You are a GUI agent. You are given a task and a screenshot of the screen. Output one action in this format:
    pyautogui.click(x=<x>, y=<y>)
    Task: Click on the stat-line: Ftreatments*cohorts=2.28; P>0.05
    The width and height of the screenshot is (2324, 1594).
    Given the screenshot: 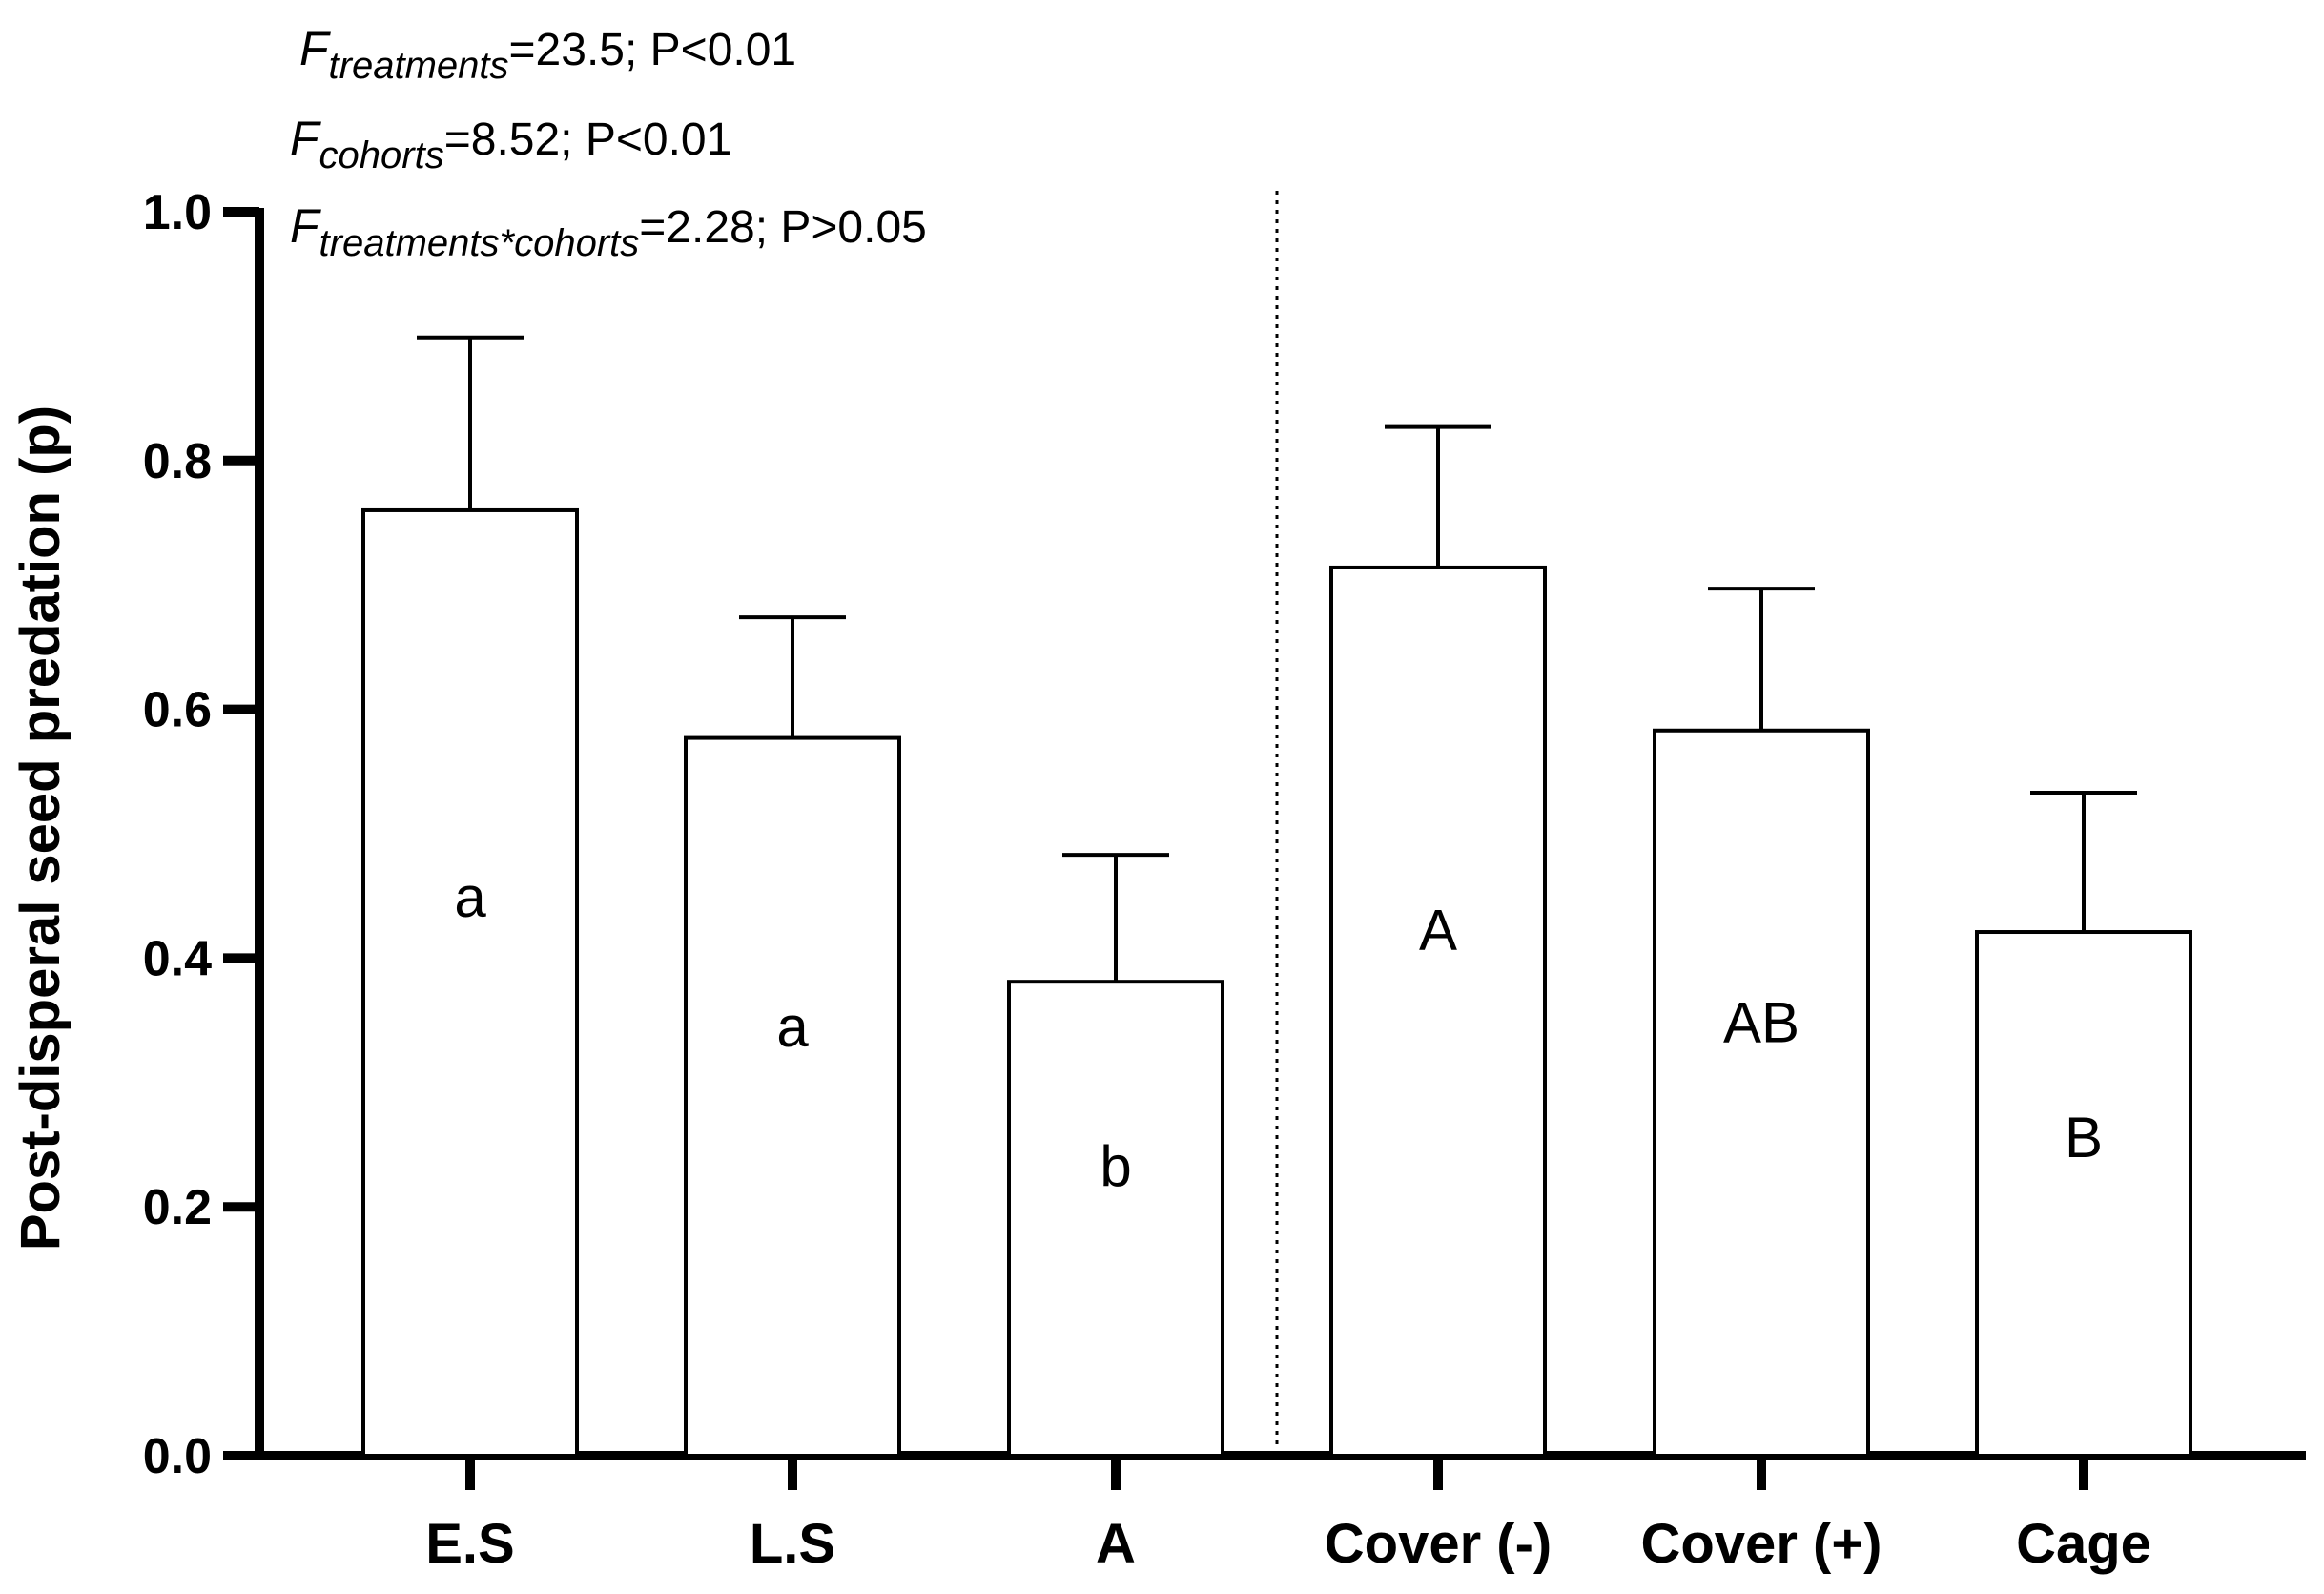 What is the action you would take?
    pyautogui.click(x=608, y=231)
    